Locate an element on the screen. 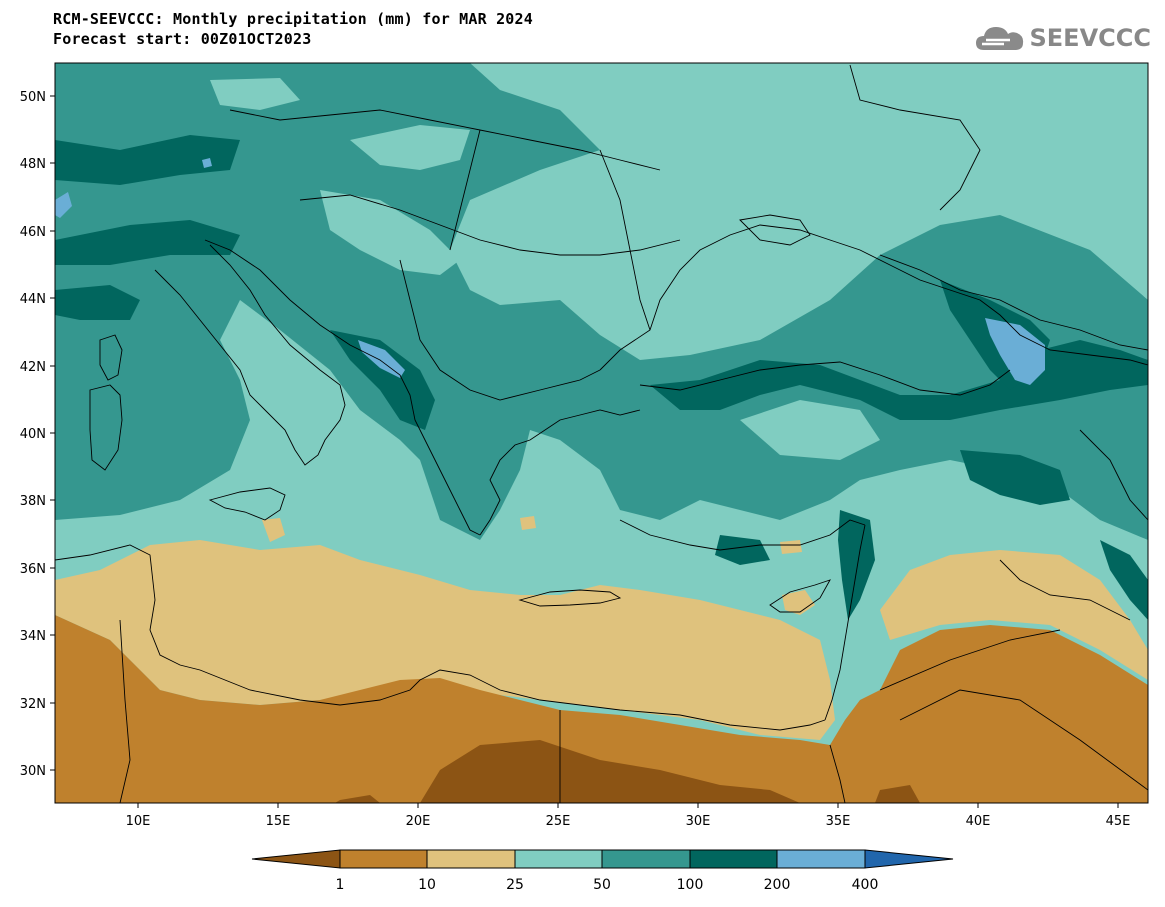 The height and width of the screenshot is (907, 1165). sardinia-coastline is located at coordinates (106, 427).